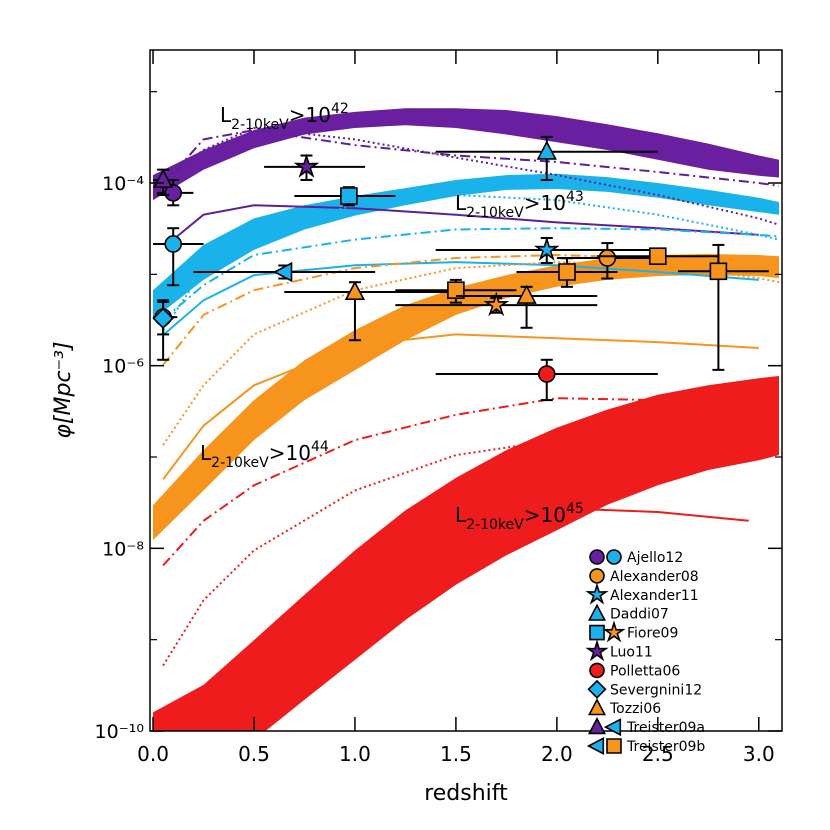 The height and width of the screenshot is (830, 830). What do you see at coordinates (254, 754) in the screenshot?
I see `x-tick-label: 0.5` at bounding box center [254, 754].